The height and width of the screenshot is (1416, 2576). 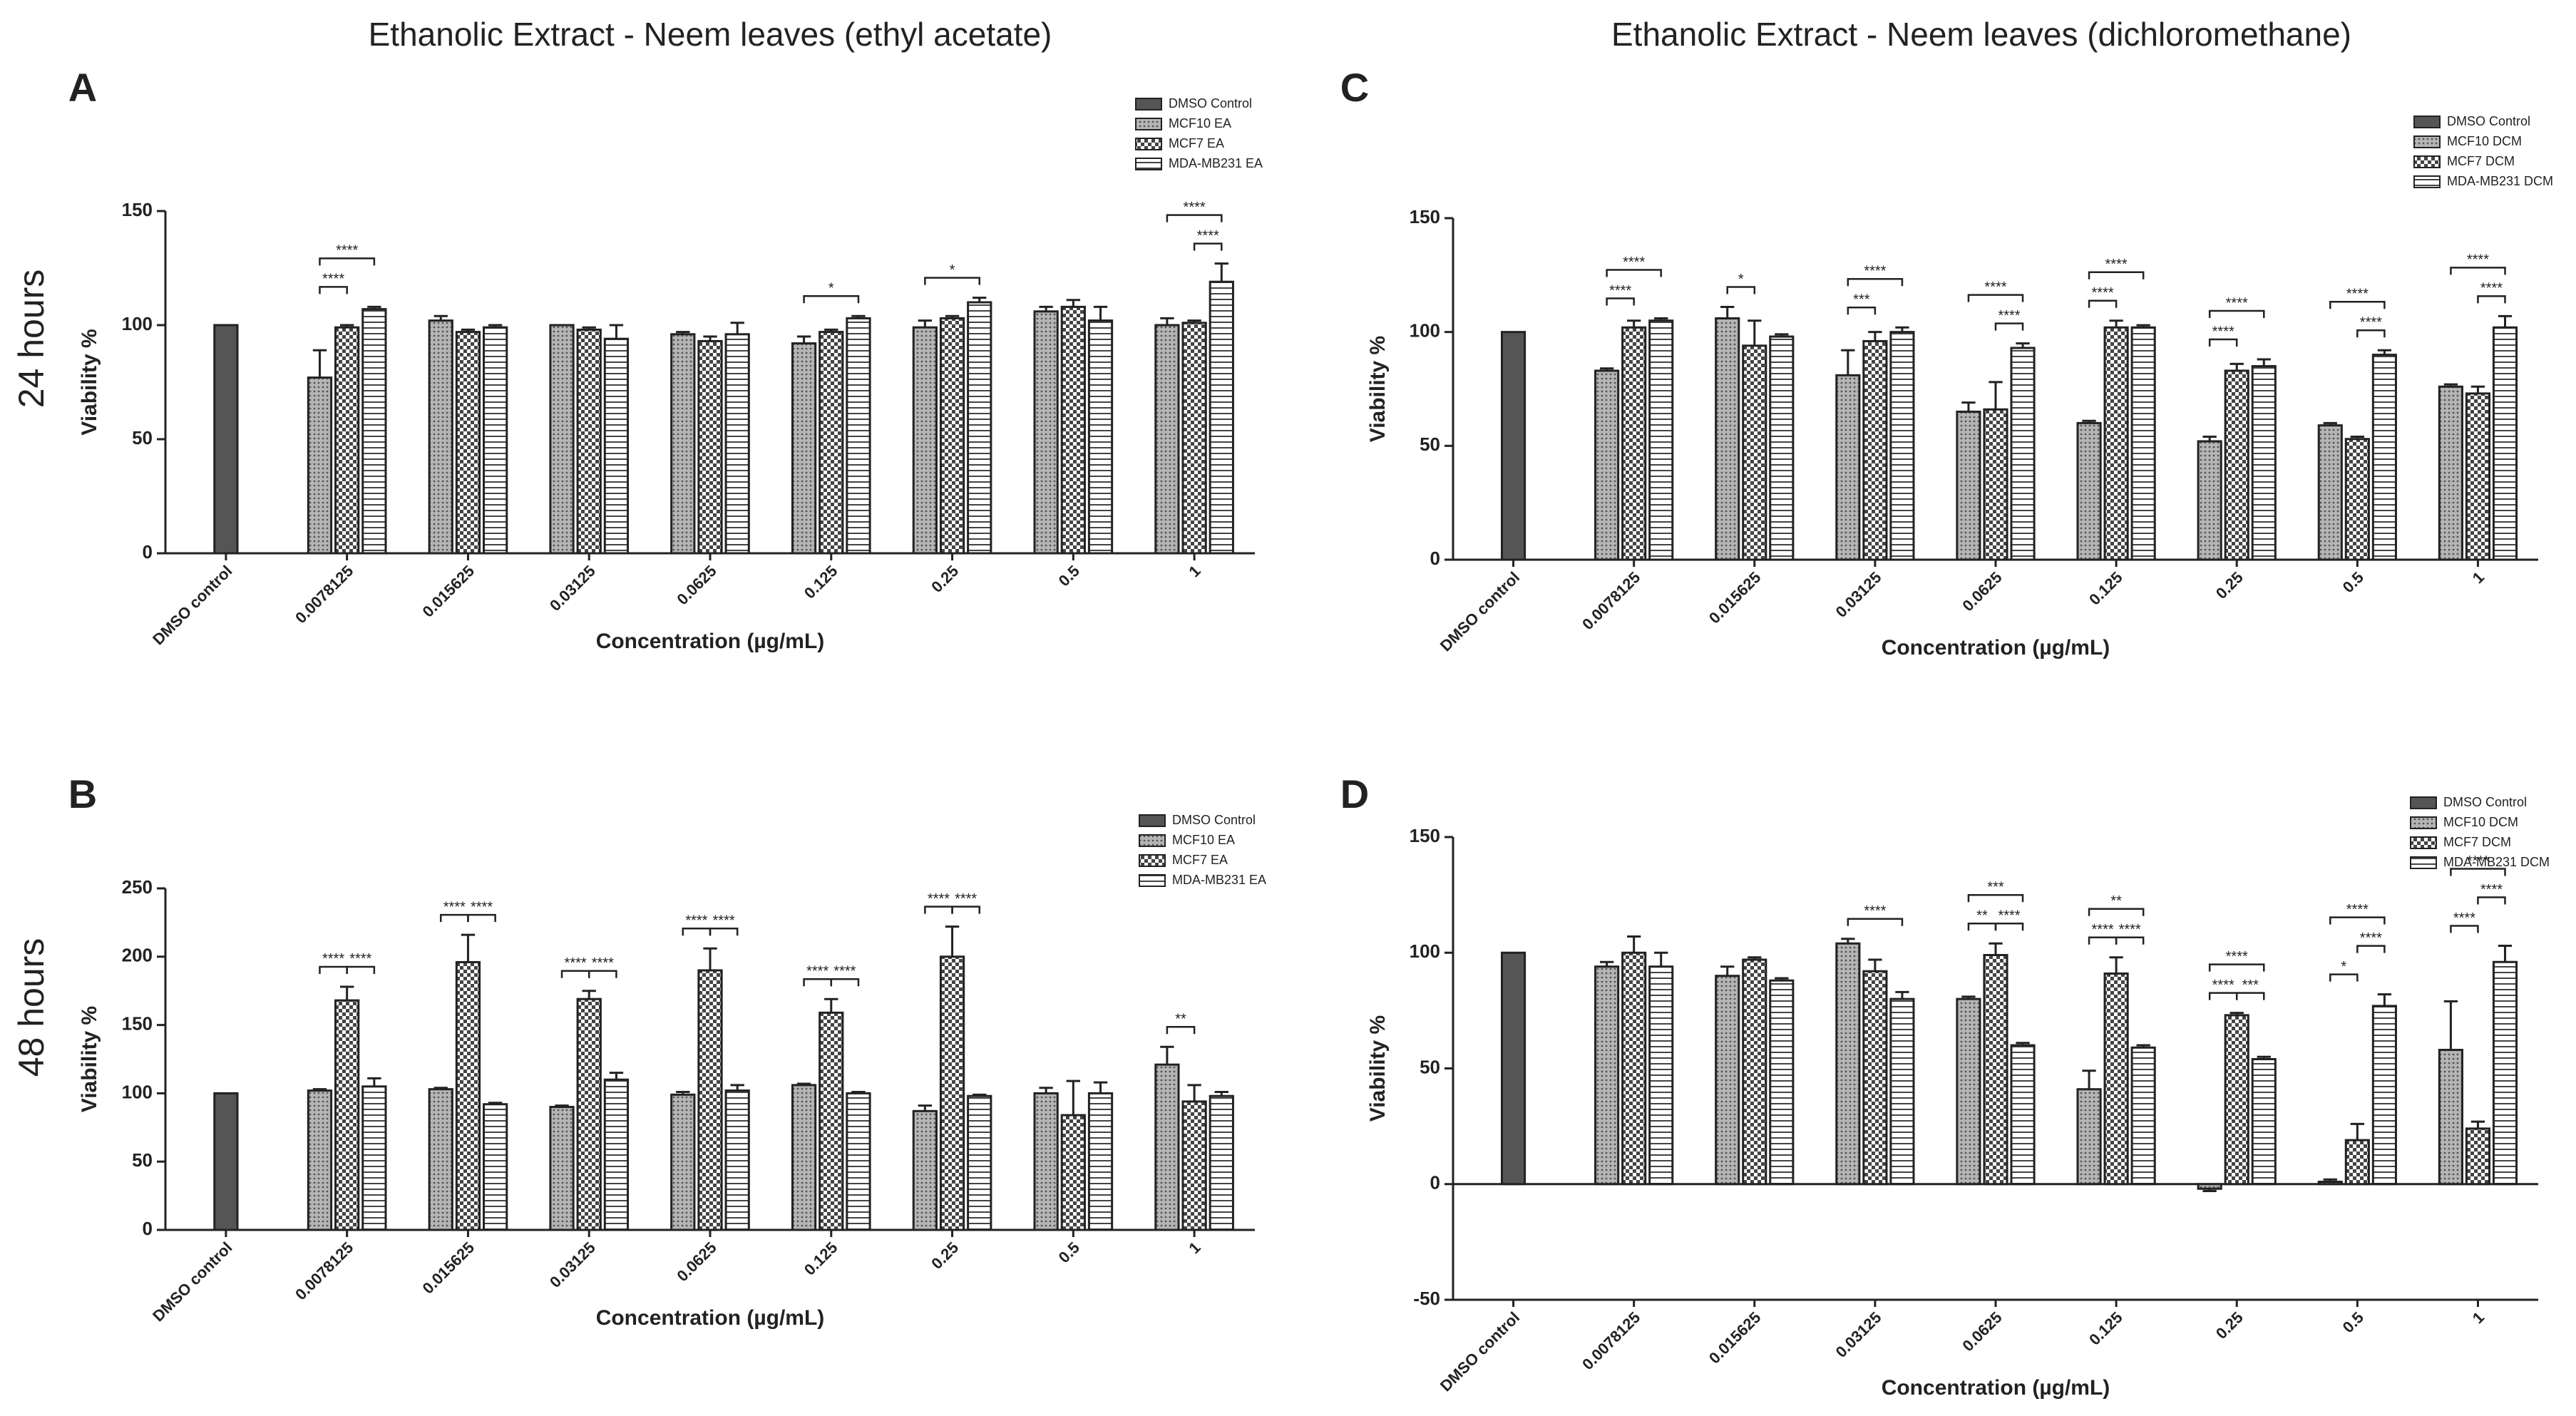 What do you see at coordinates (2488, 121) in the screenshot?
I see `legend-label: DMSO Control` at bounding box center [2488, 121].